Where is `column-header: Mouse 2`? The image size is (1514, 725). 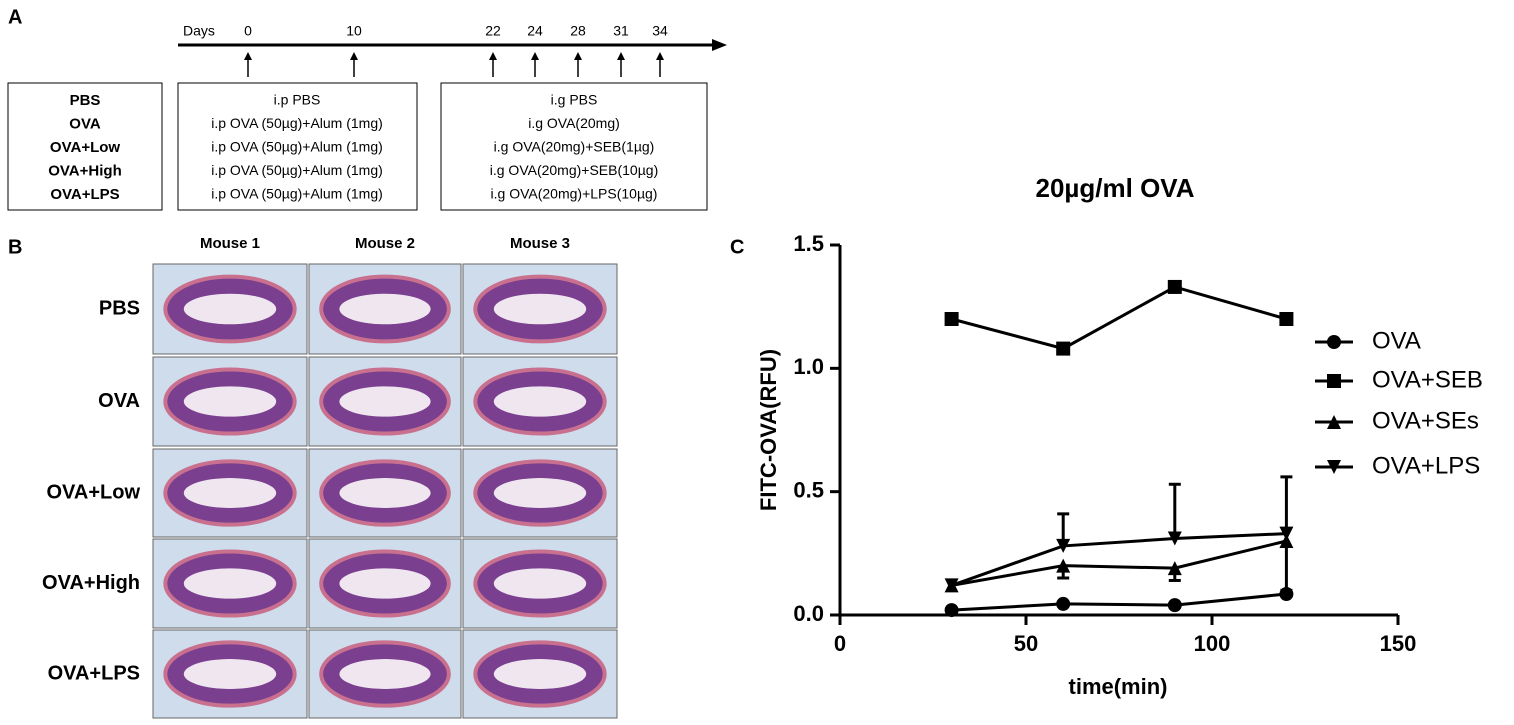 column-header: Mouse 2 is located at coordinates (385, 243).